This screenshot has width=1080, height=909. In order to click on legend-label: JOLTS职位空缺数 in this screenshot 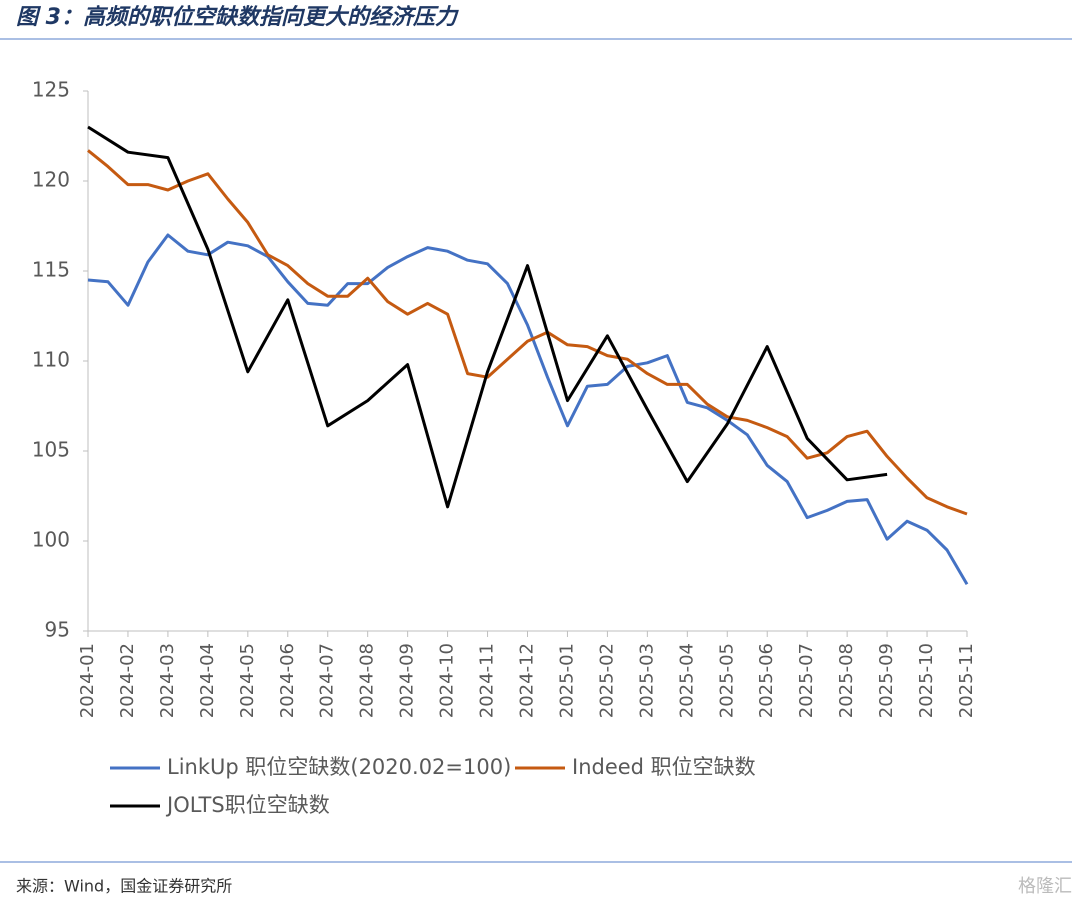, I will do `click(247, 805)`.